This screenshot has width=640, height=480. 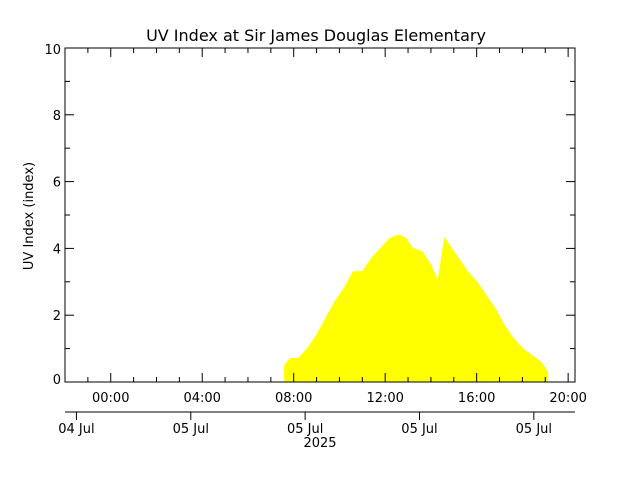 I want to click on uv-area-series, so click(x=416, y=308).